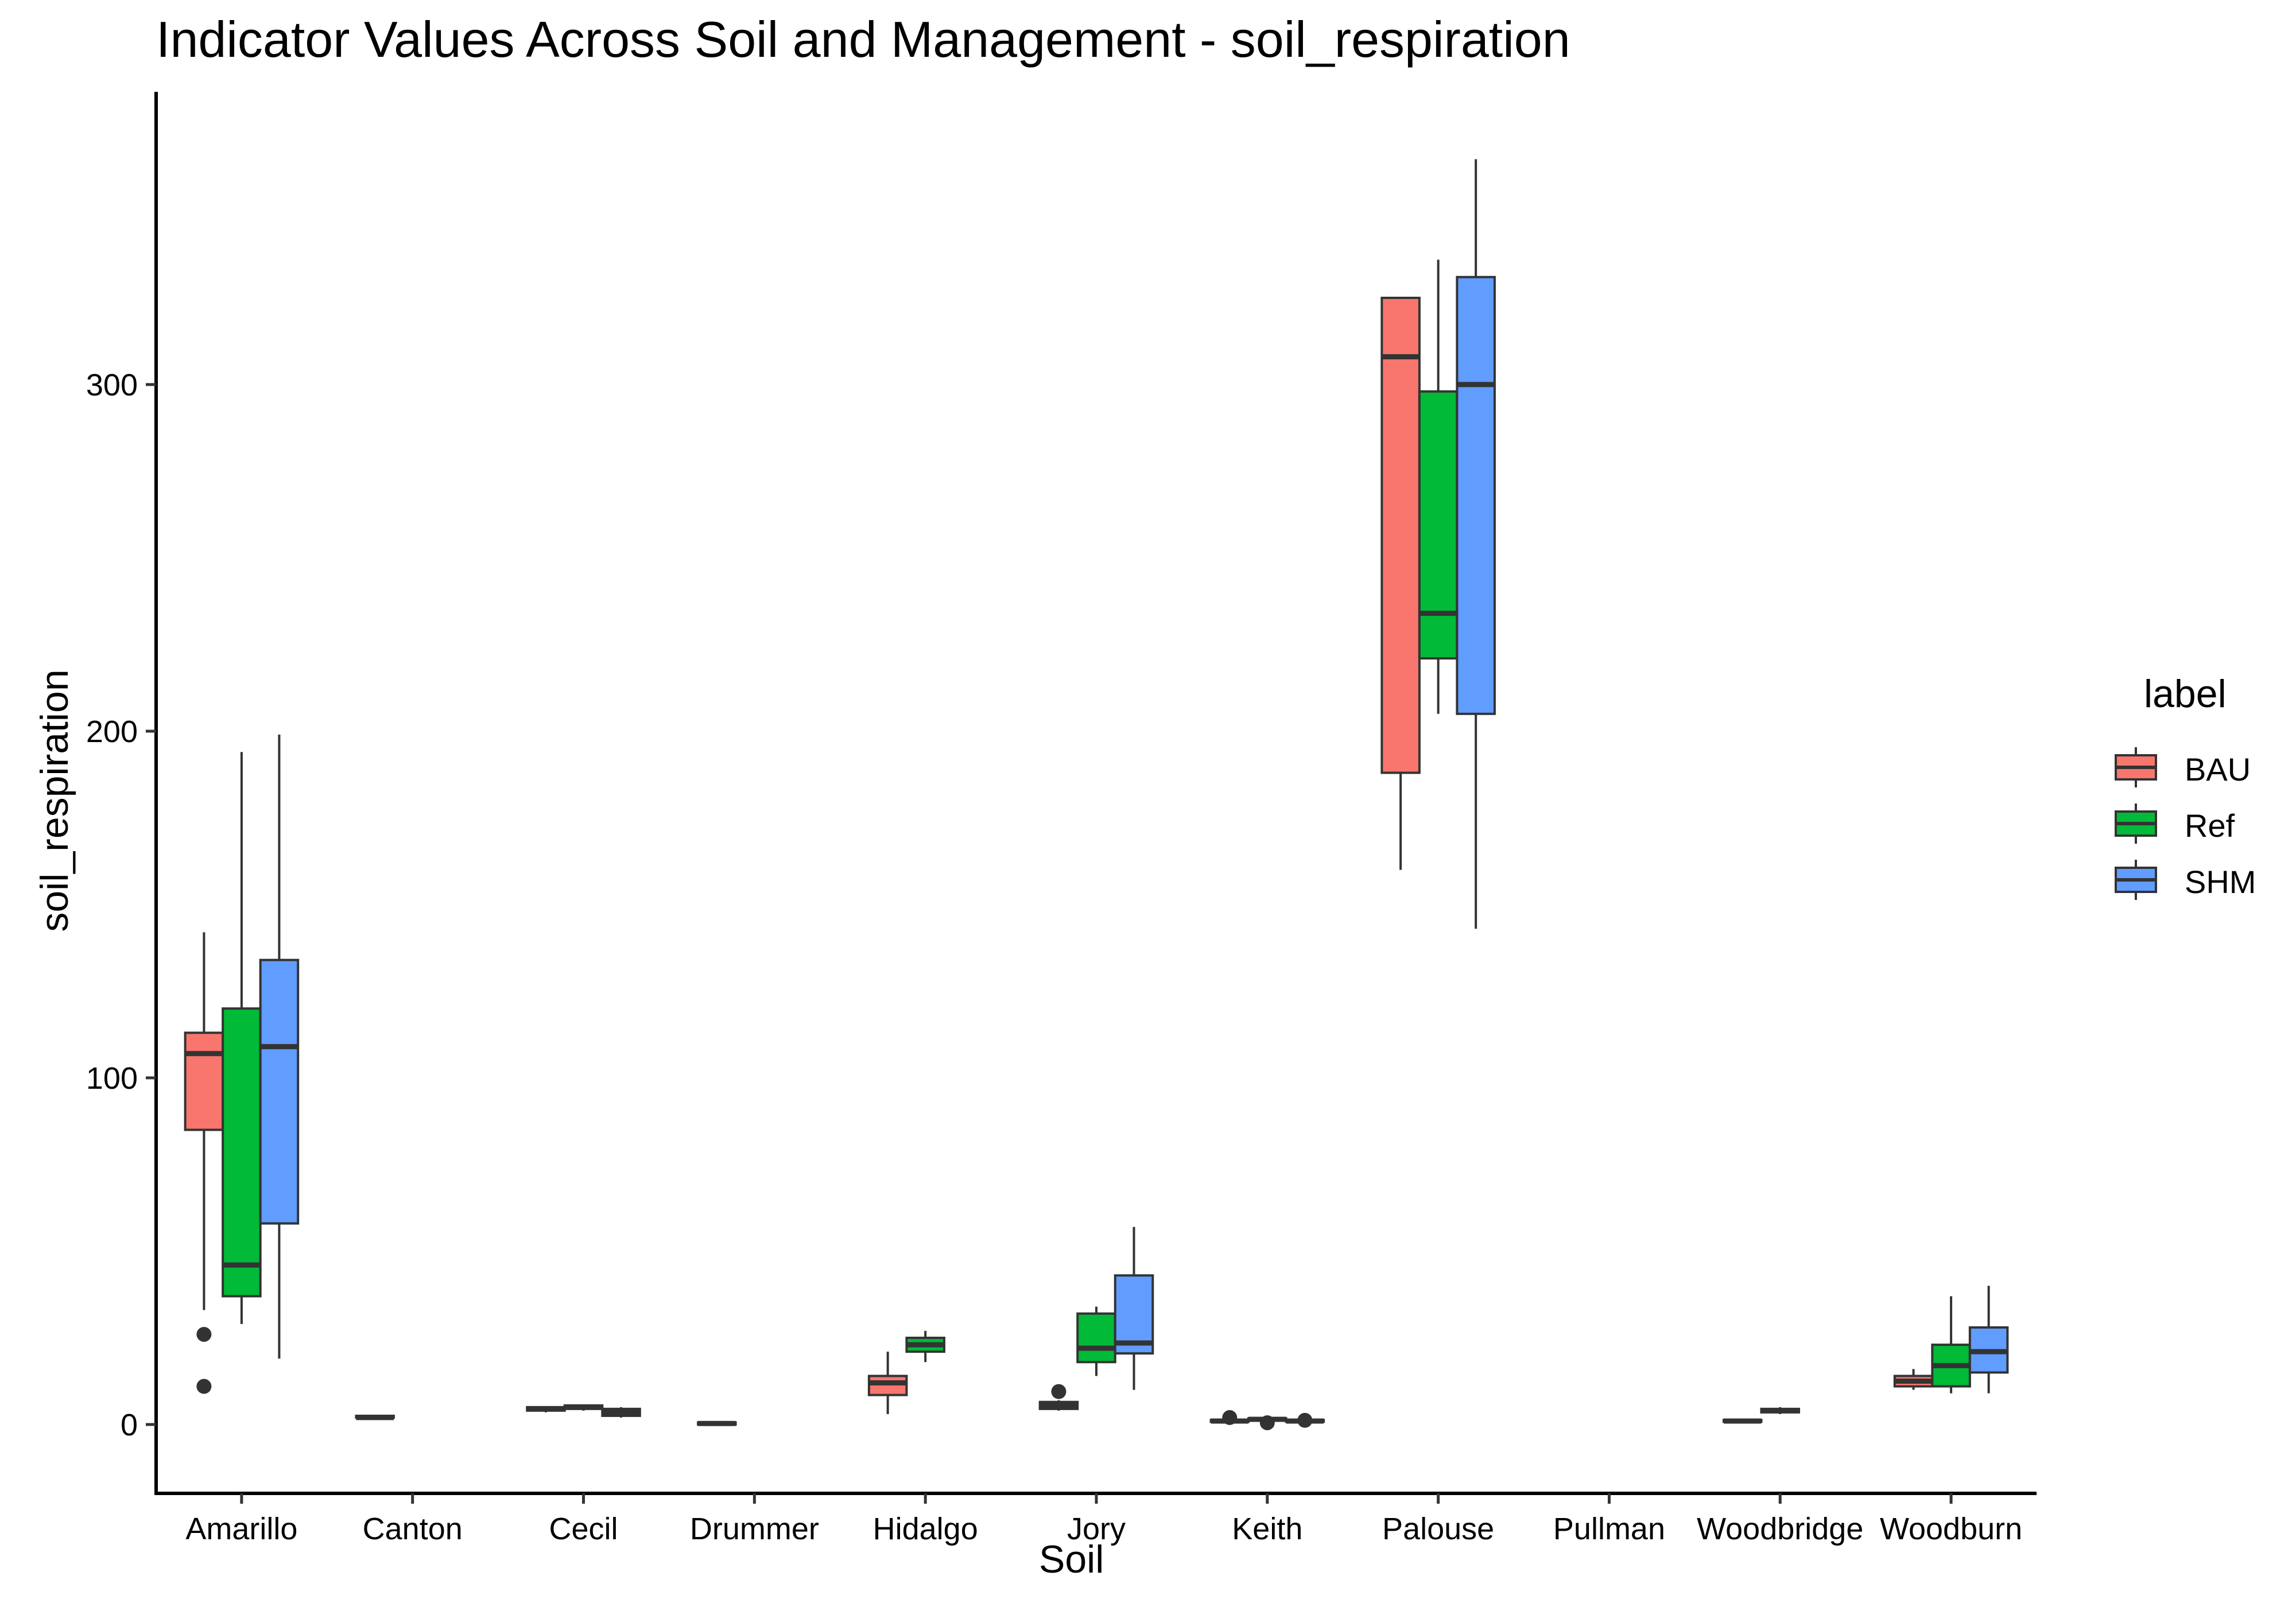 The height and width of the screenshot is (1607, 2296). What do you see at coordinates (1742, 1421) in the screenshot?
I see `box-bau-woodbridge` at bounding box center [1742, 1421].